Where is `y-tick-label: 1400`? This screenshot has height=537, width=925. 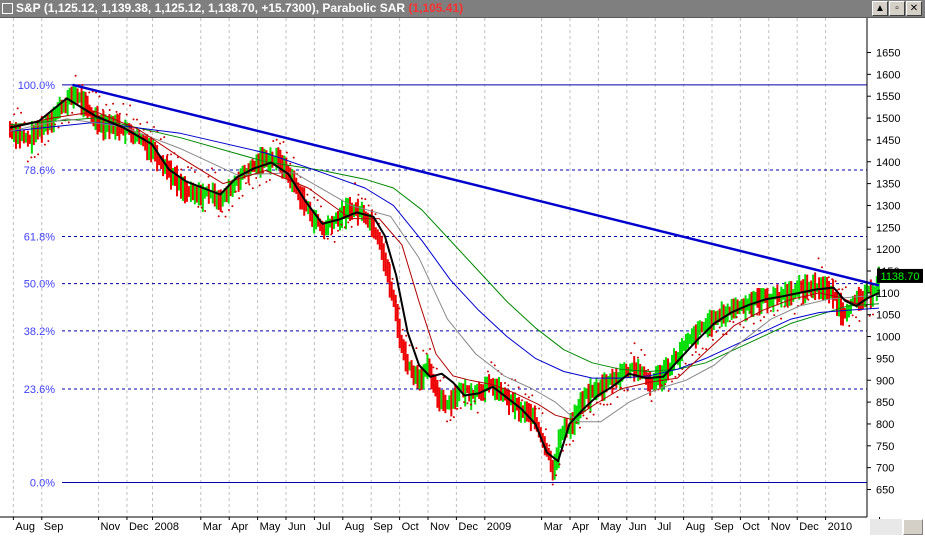
y-tick-label: 1400 is located at coordinates (888, 163).